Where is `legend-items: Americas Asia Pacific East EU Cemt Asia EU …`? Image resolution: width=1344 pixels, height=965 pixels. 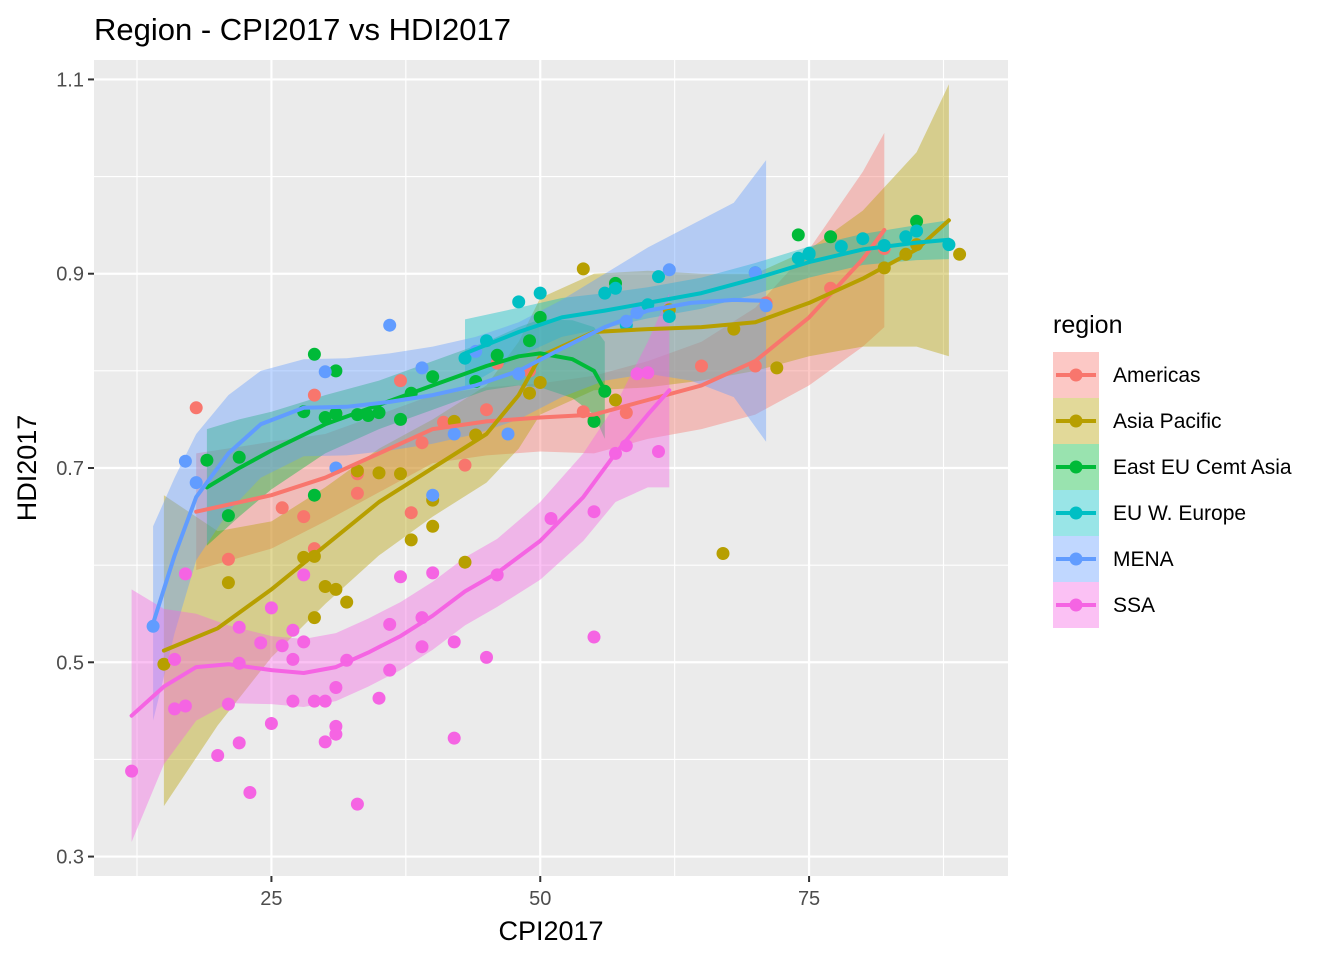 legend-items: Americas Asia Pacific East EU Cemt Asia EU … is located at coordinates (1172, 490).